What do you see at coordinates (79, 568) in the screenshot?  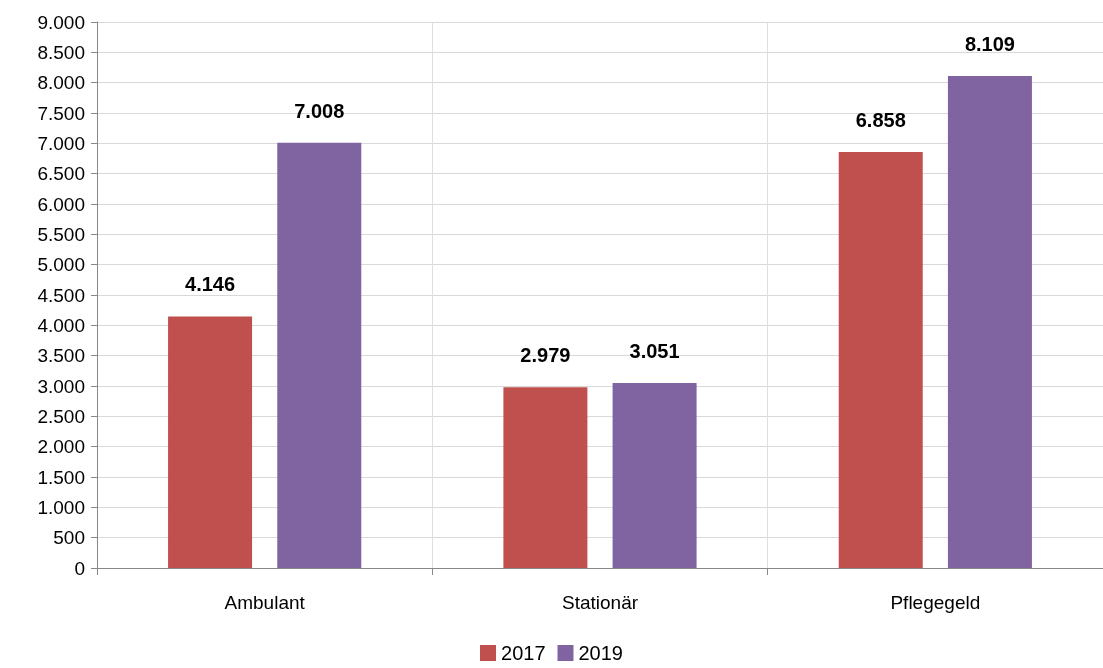 I see `y-tick-label: 0` at bounding box center [79, 568].